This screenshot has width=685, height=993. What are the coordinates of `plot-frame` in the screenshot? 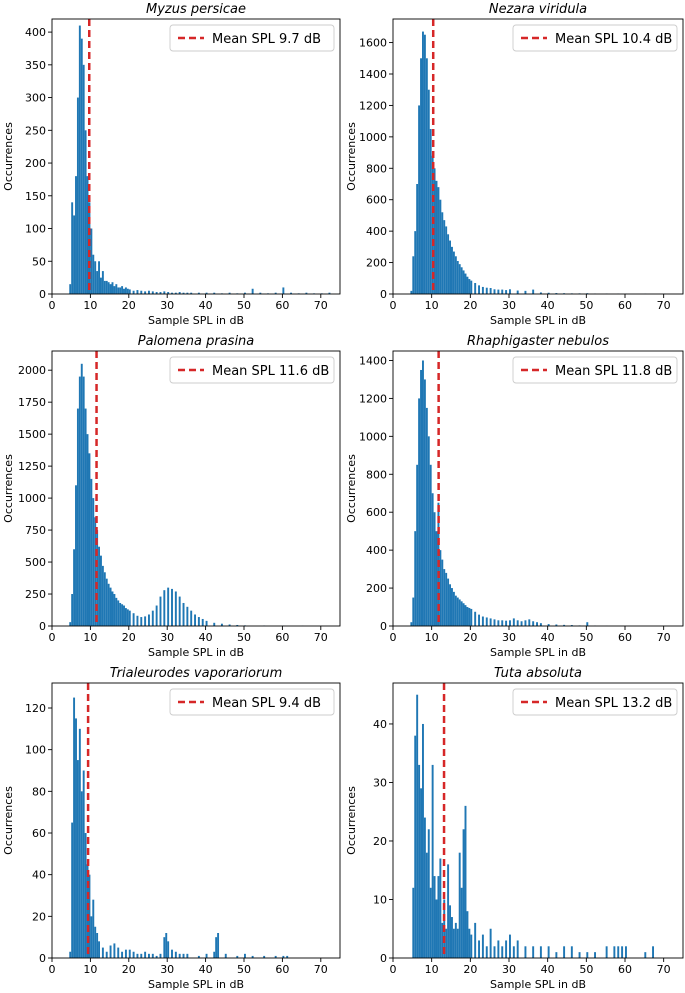 It's located at (196, 820).